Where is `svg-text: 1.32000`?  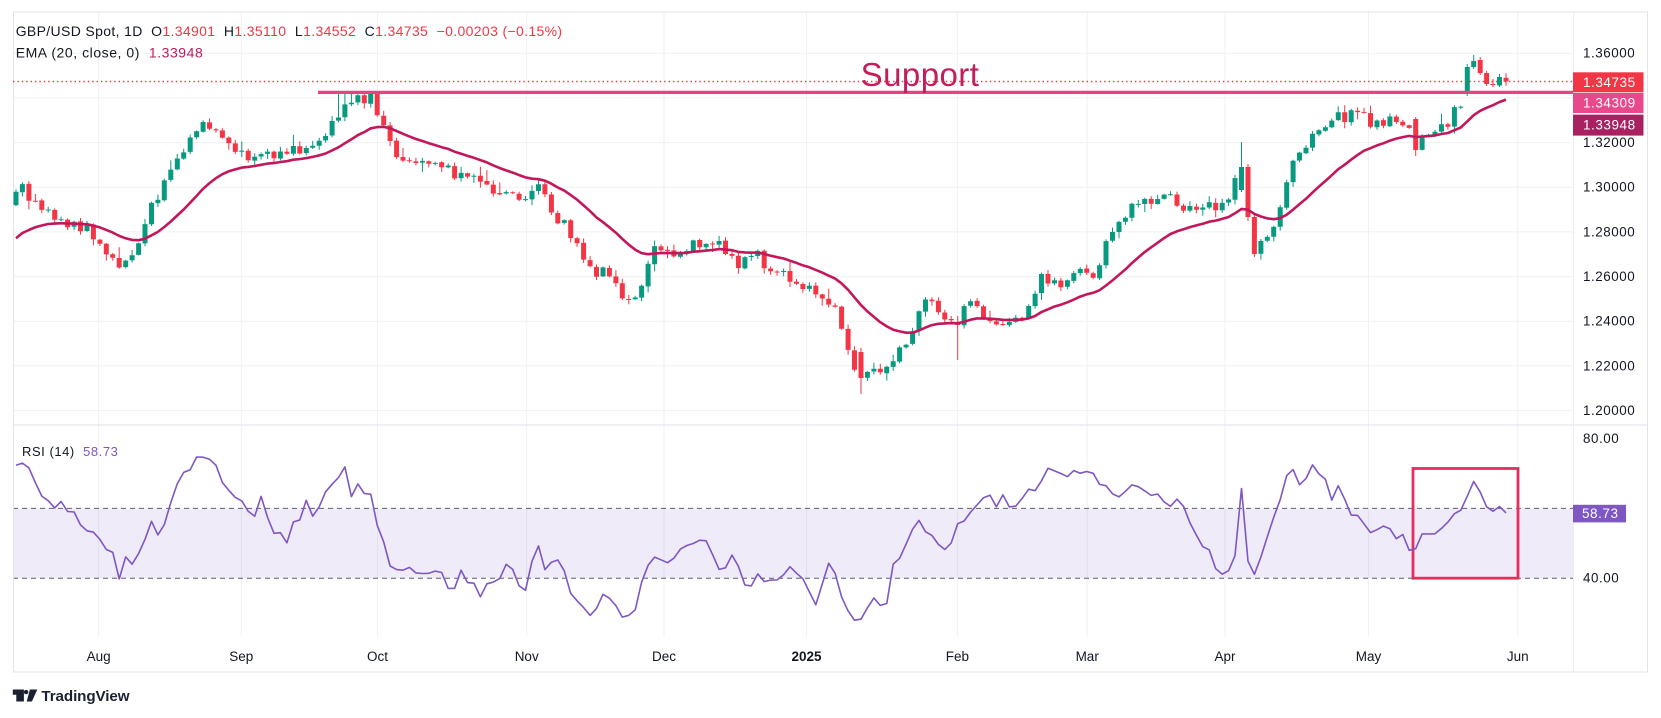 svg-text: 1.32000 is located at coordinates (1609, 142).